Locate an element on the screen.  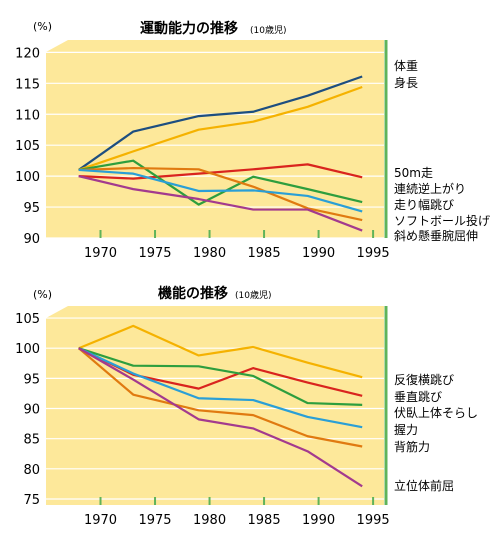
chart2-legend-fukuga: 伏臥上体そらし is located at coordinates (436, 413).